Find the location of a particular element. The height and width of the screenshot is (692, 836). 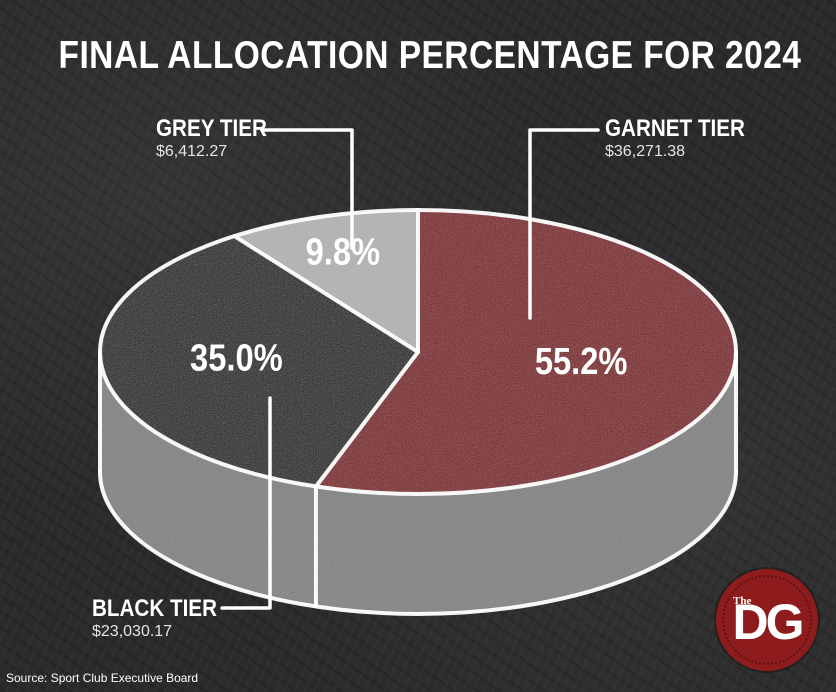

pie-divider-black is located at coordinates (366, 419).